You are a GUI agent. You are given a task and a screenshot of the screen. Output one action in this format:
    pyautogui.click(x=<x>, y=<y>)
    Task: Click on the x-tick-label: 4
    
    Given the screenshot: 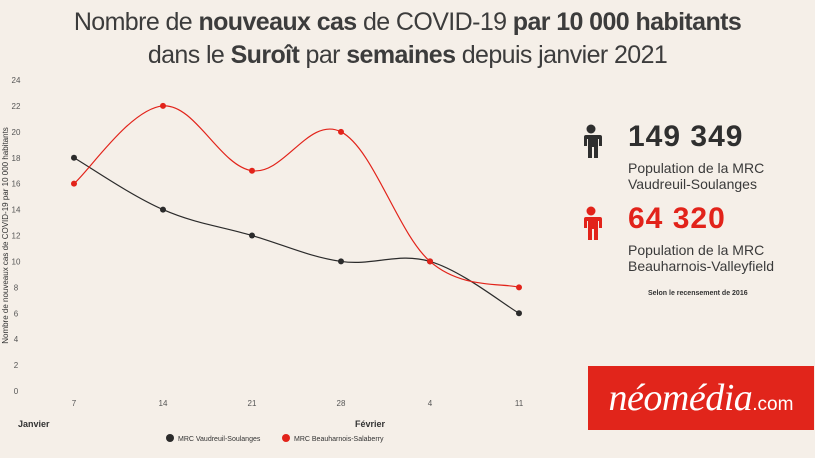 What is the action you would take?
    pyautogui.click(x=430, y=403)
    